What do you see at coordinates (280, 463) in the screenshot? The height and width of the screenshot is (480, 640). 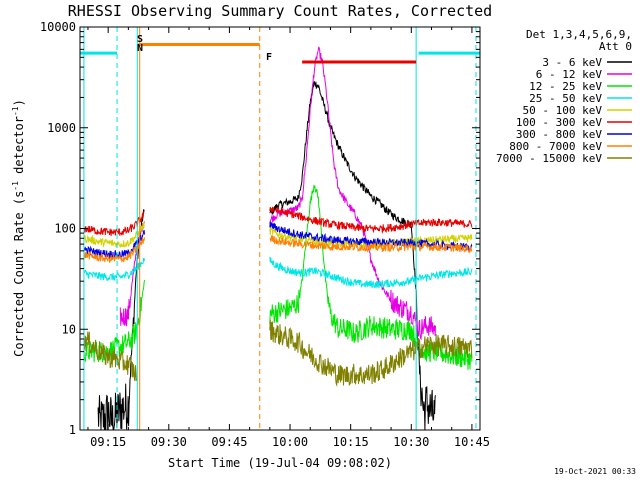 I see `x-axis-label: Start Time (19-Jul-04 09:08:02)` at bounding box center [280, 463].